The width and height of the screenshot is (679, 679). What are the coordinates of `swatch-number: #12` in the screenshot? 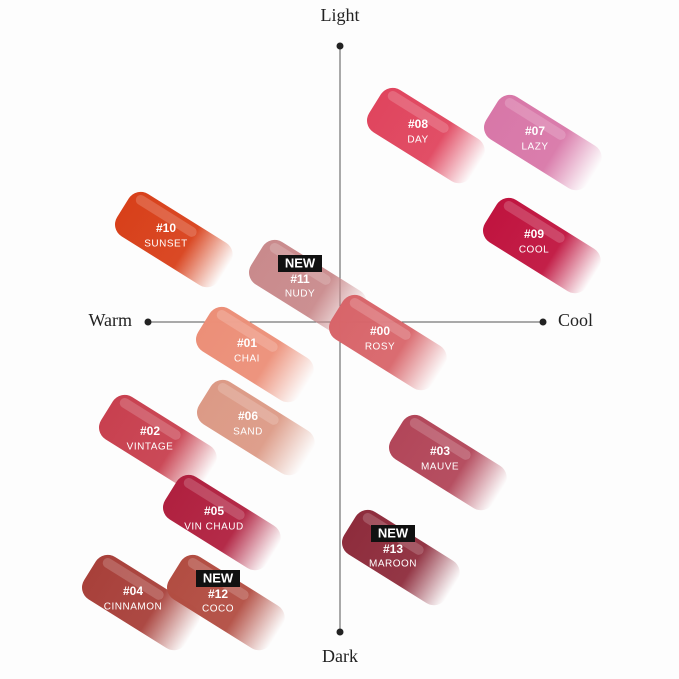 It's located at (218, 594).